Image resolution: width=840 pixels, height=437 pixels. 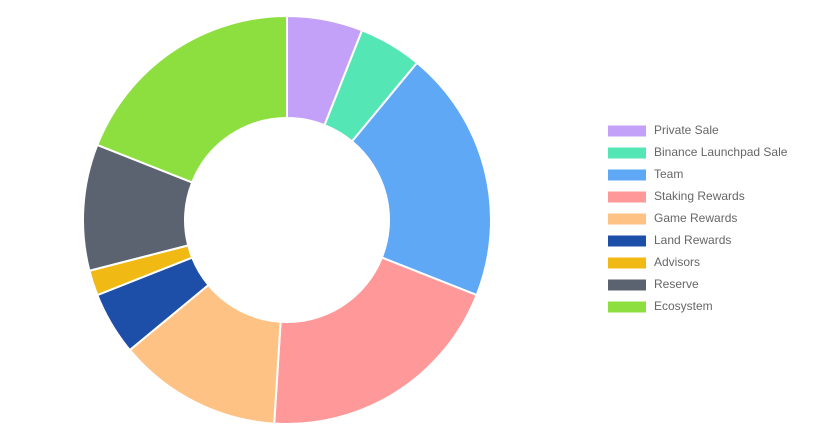 What do you see at coordinates (695, 218) in the screenshot?
I see `legend-label: Game Rewards` at bounding box center [695, 218].